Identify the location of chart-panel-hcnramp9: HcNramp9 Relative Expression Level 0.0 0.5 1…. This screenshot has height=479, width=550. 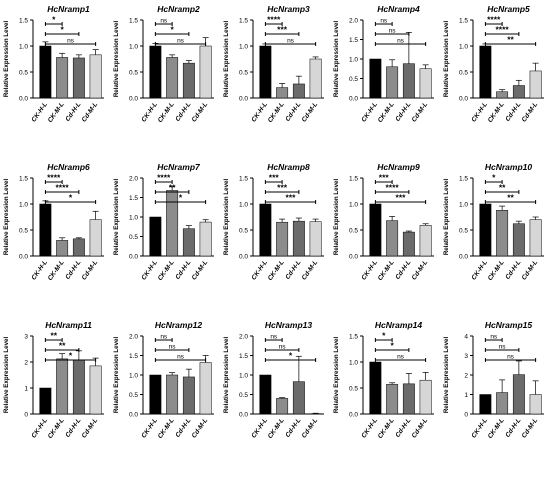
(385, 237).